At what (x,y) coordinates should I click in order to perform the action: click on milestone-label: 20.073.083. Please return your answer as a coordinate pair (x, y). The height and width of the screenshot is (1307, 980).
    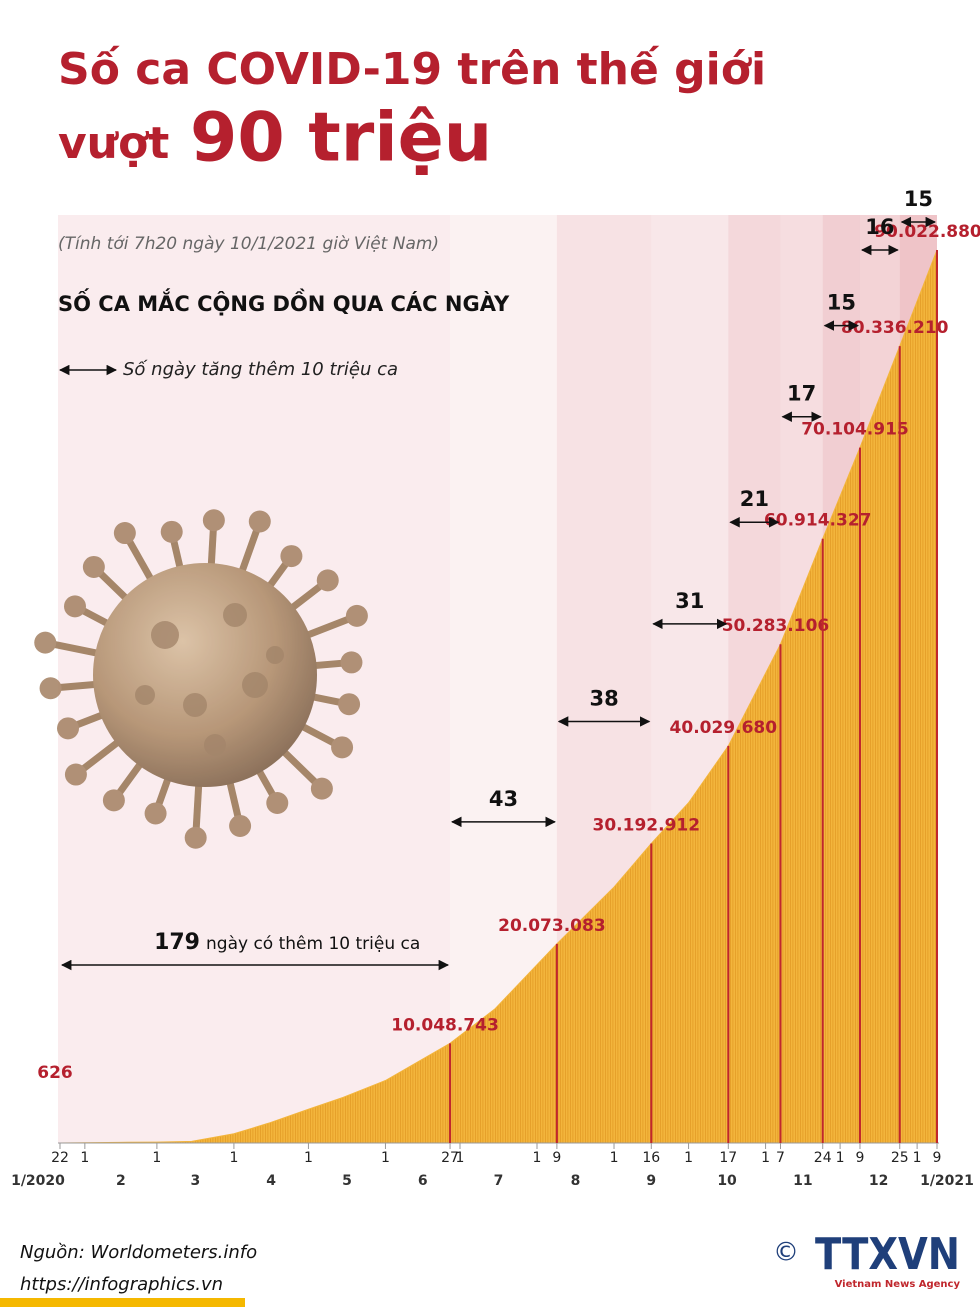
    Looking at the image, I should click on (552, 926).